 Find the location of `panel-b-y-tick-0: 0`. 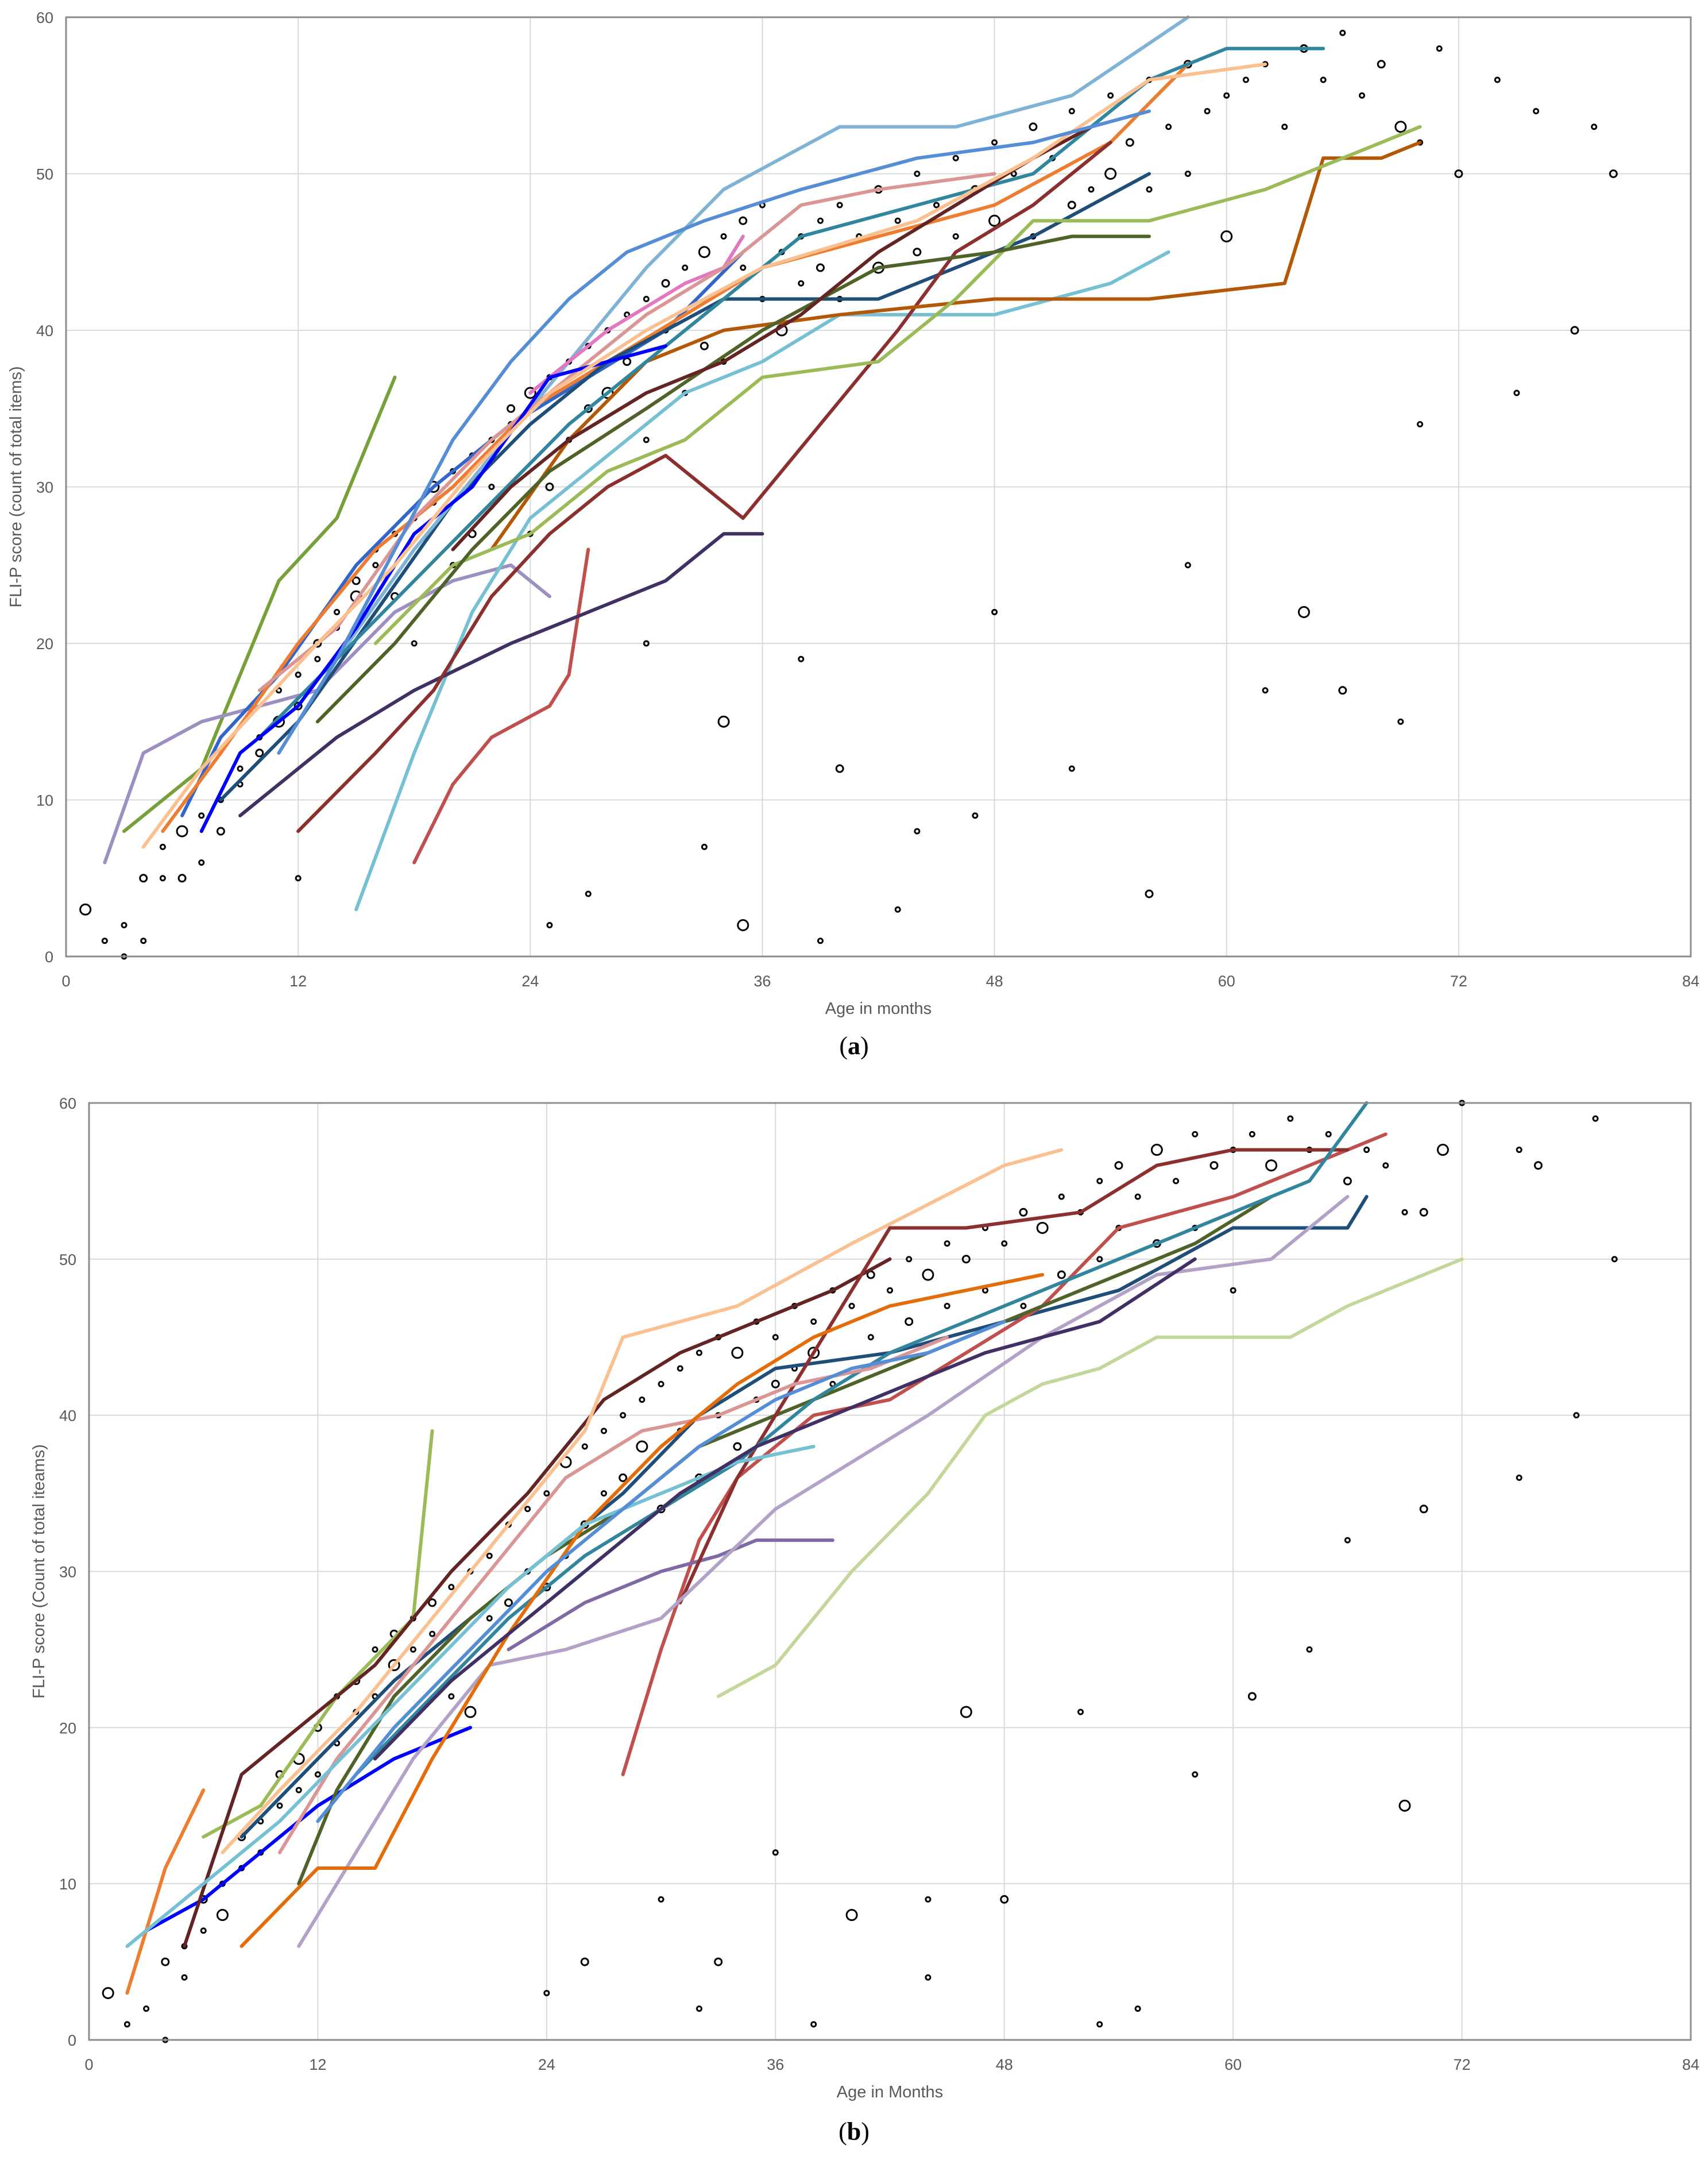

panel-b-y-tick-0: 0 is located at coordinates (72, 2041).